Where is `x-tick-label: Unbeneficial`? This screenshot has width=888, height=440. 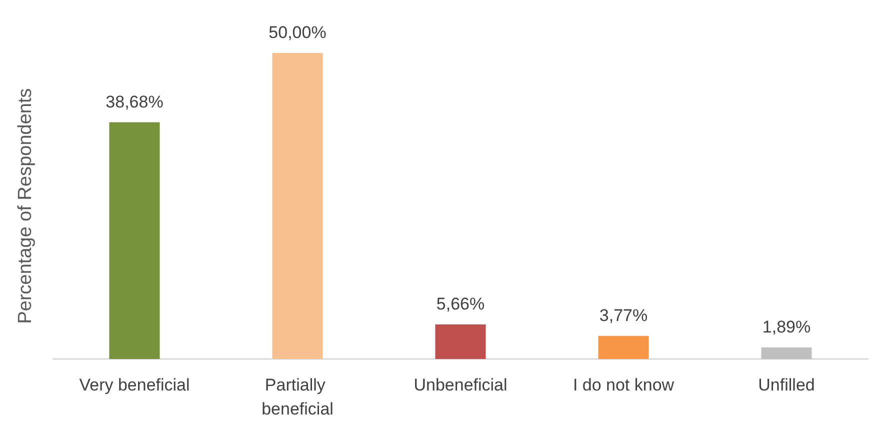 x-tick-label: Unbeneficial is located at coordinates (461, 385).